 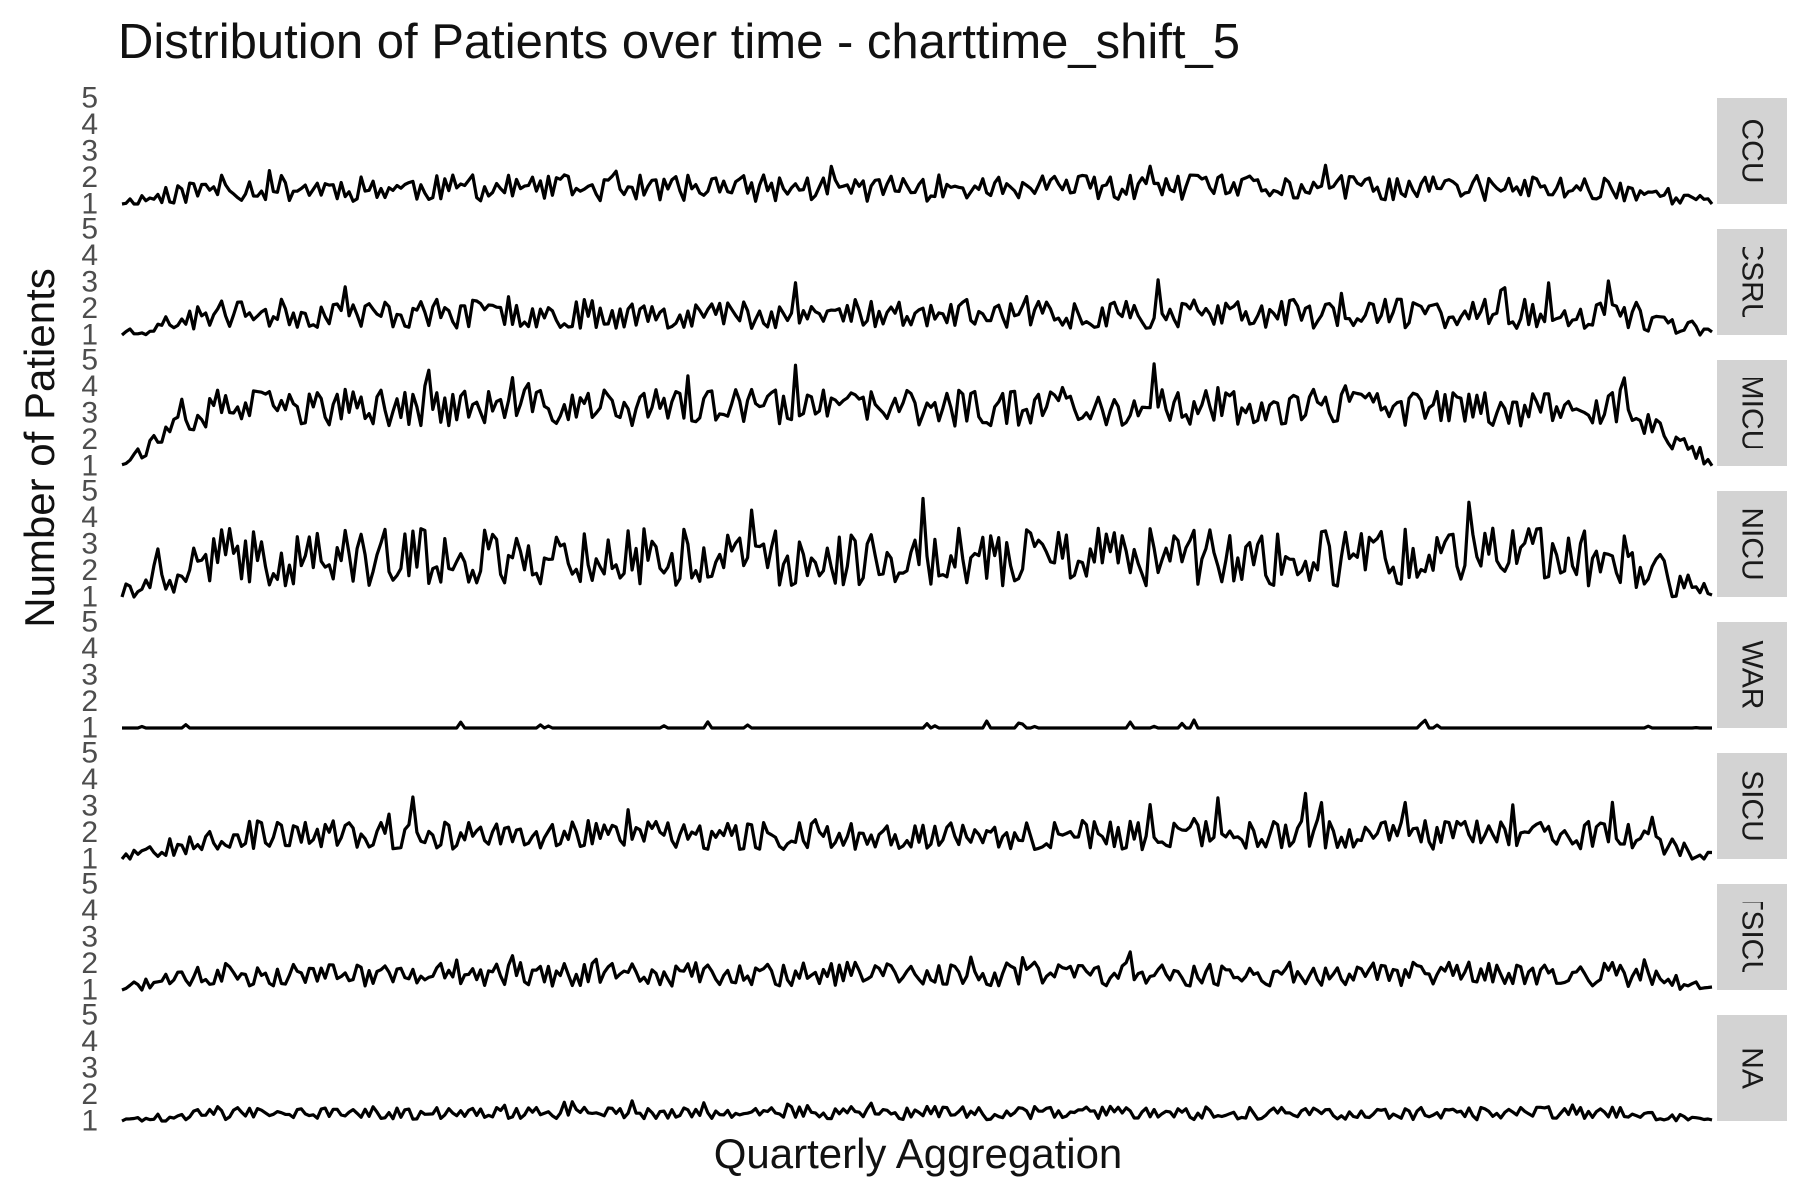 What do you see at coordinates (917, 724) in the screenshot?
I see `series-line-nward` at bounding box center [917, 724].